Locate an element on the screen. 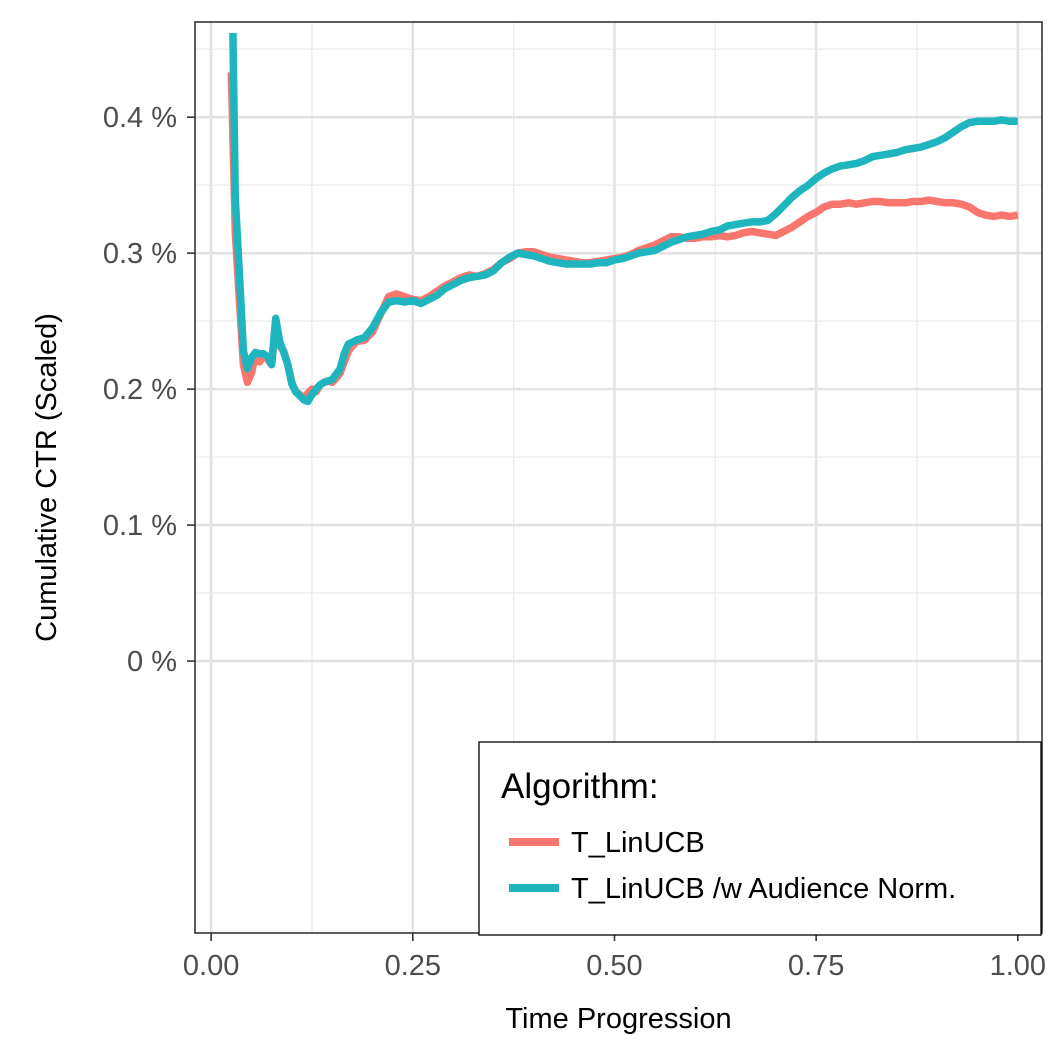 Image resolution: width=1062 pixels, height=1062 pixels. x-tick-label: 0.00 is located at coordinates (211, 966).